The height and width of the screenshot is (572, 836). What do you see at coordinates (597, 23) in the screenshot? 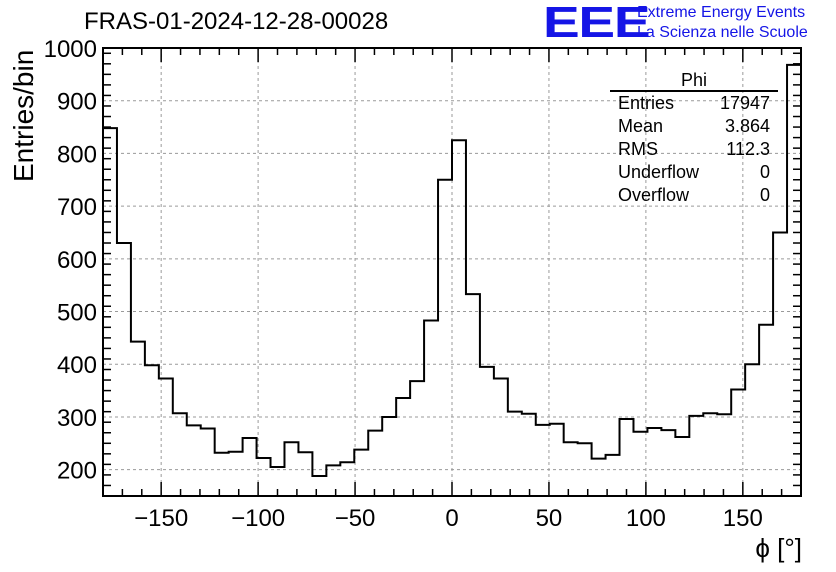
I see `eee-logo: EEE` at bounding box center [597, 23].